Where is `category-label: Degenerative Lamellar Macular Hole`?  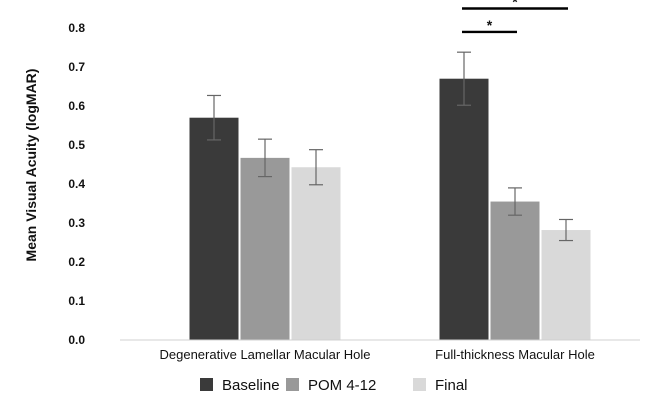
category-label: Degenerative Lamellar Macular Hole is located at coordinates (265, 354).